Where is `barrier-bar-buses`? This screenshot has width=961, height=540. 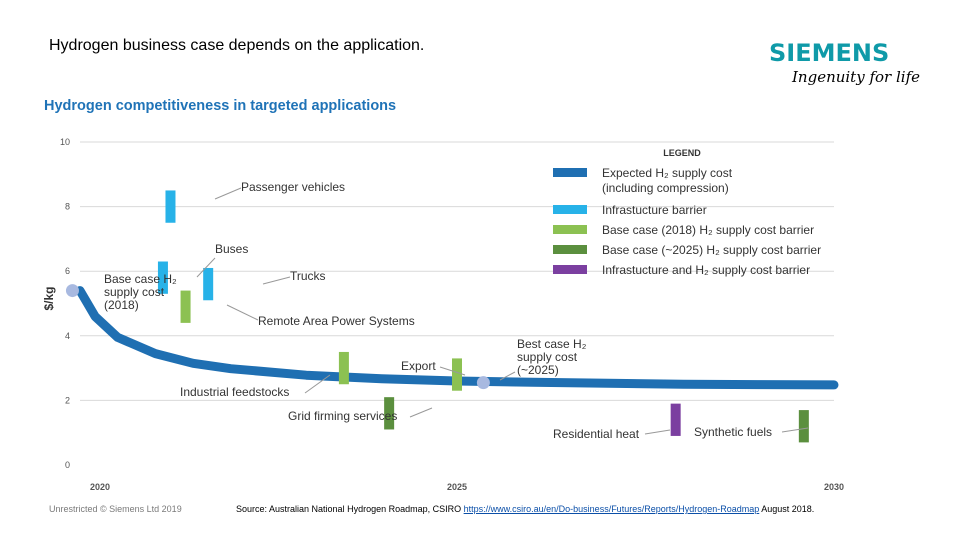 barrier-bar-buses is located at coordinates (162, 277).